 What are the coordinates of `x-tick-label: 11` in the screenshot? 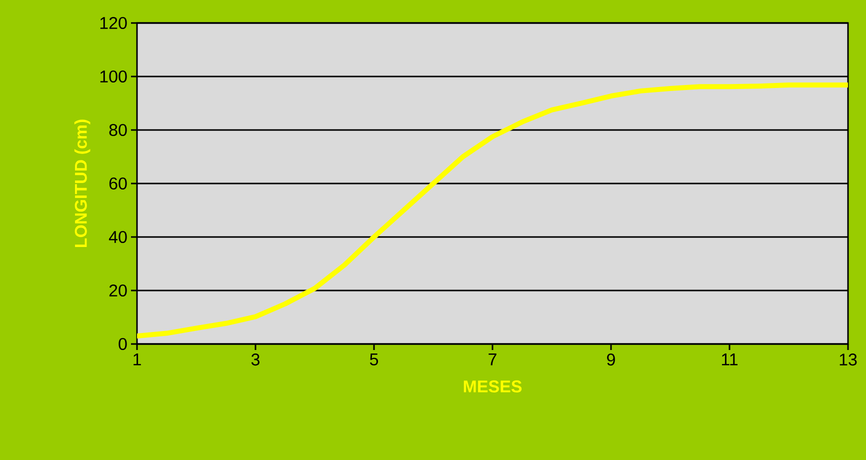 It's located at (730, 360).